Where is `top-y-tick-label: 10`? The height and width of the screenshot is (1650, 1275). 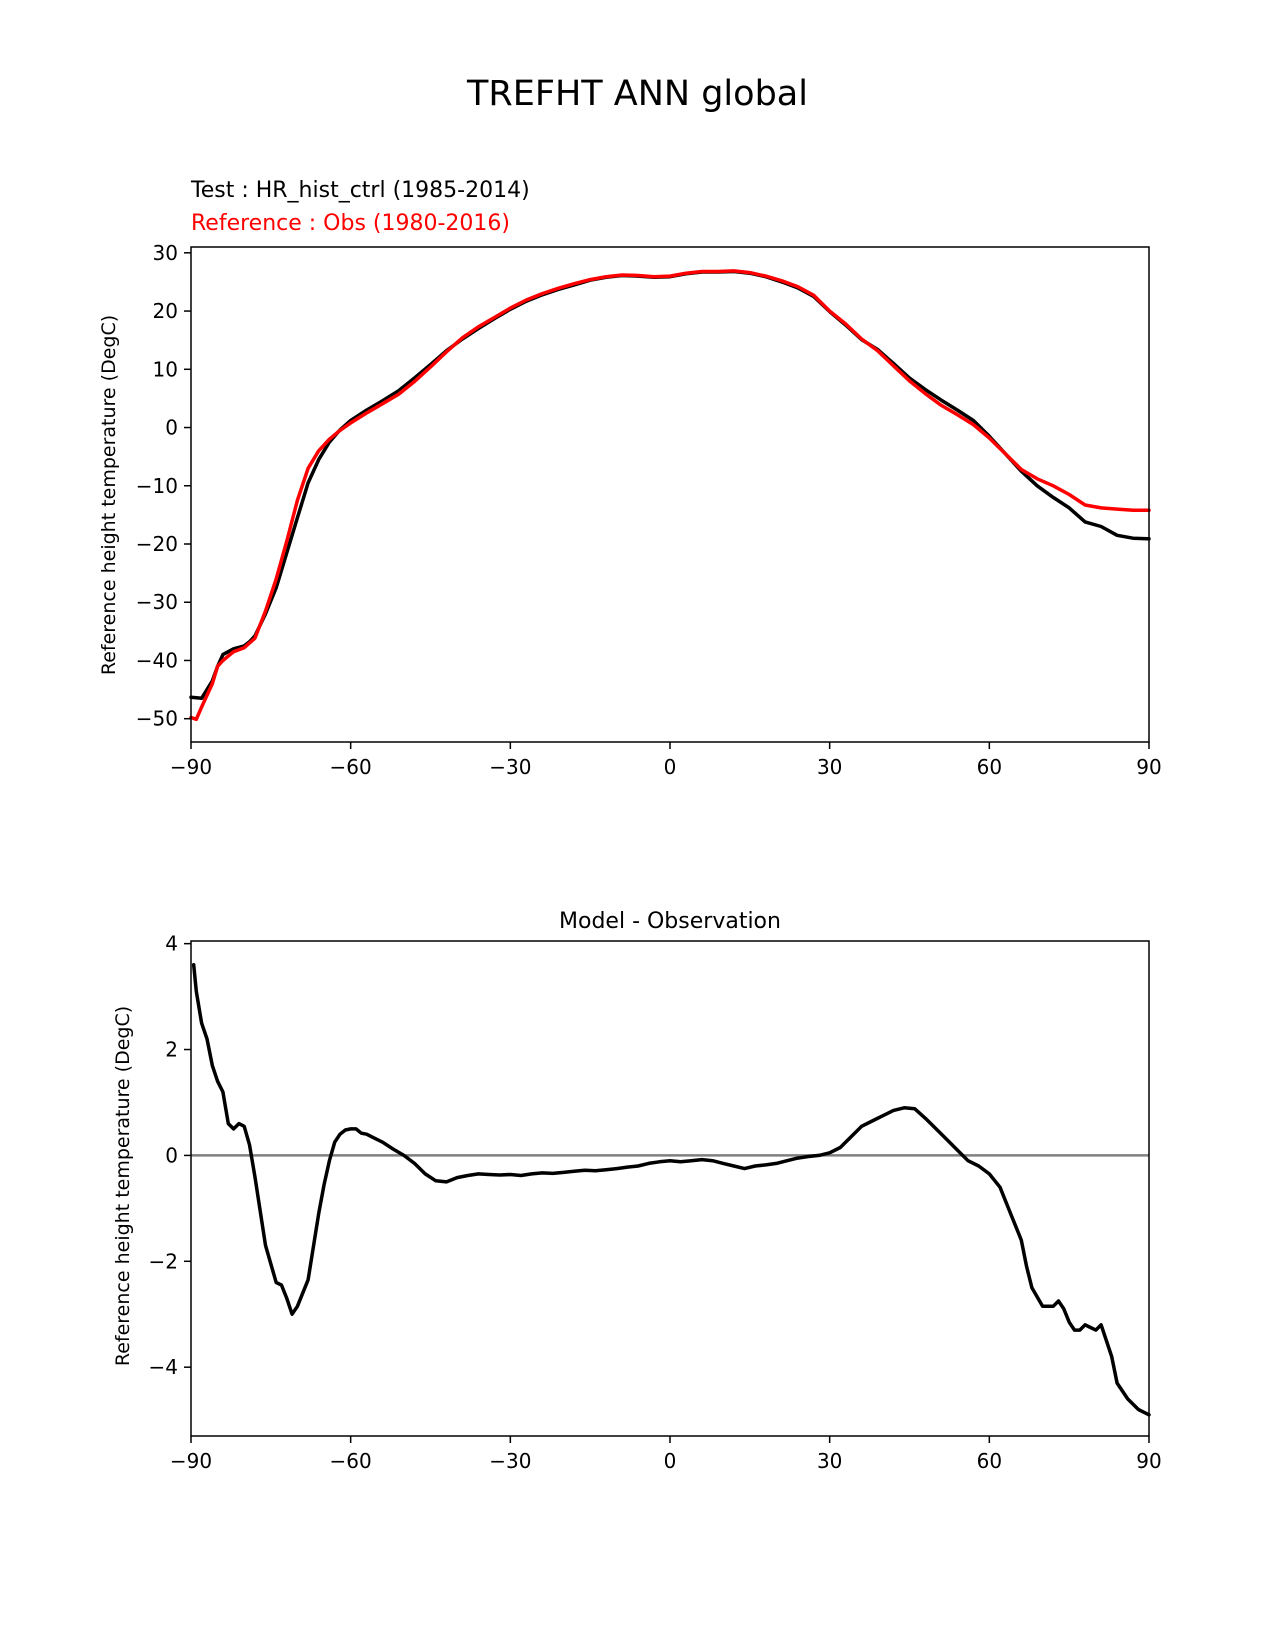 top-y-tick-label: 10 is located at coordinates (165, 369).